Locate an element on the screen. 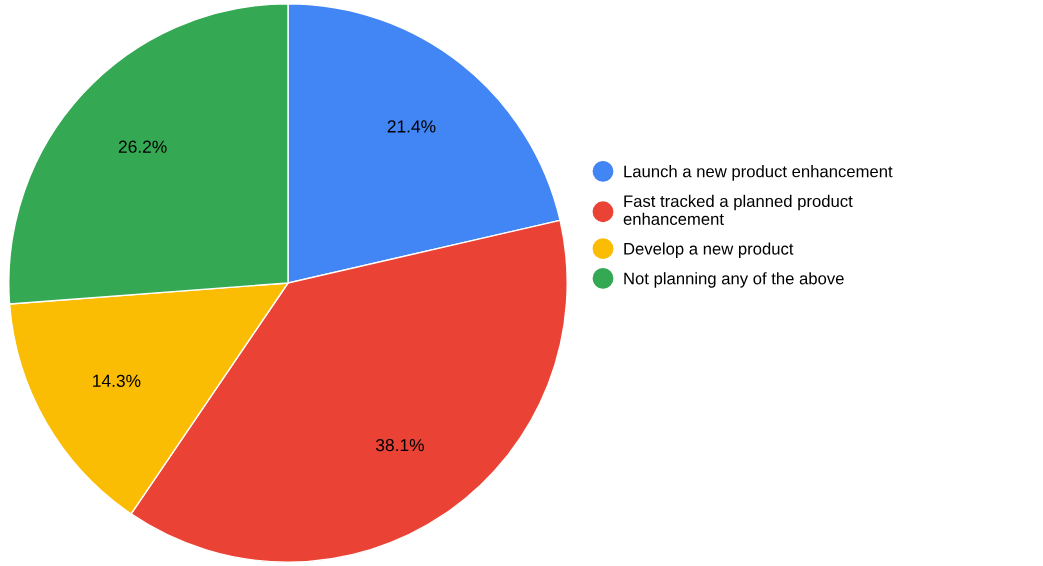 The image size is (1043, 566). data-label: 38.1% is located at coordinates (399, 445).